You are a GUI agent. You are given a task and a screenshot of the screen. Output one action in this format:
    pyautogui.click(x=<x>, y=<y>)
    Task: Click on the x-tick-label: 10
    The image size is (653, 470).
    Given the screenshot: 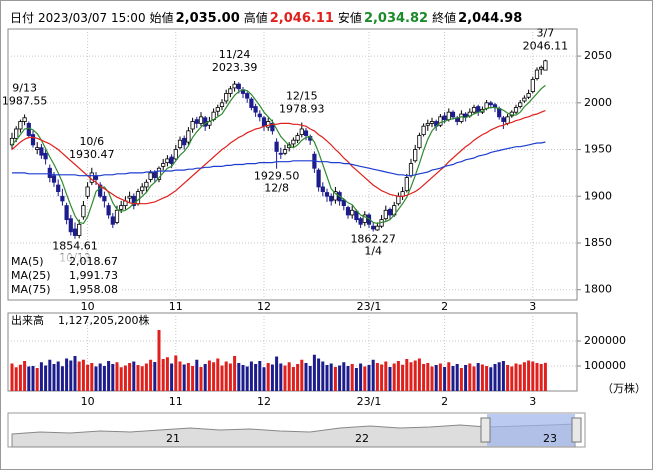 What is the action you would take?
    pyautogui.click(x=88, y=401)
    